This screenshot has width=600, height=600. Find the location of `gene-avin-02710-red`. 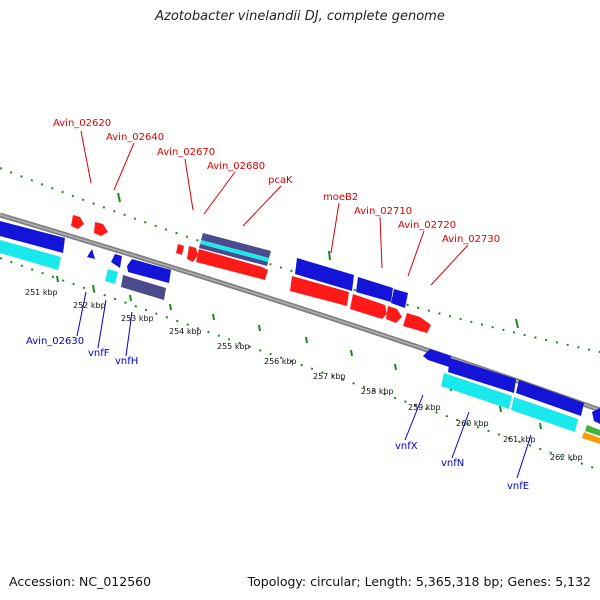

gene-avin-02710-red is located at coordinates (368, 306).